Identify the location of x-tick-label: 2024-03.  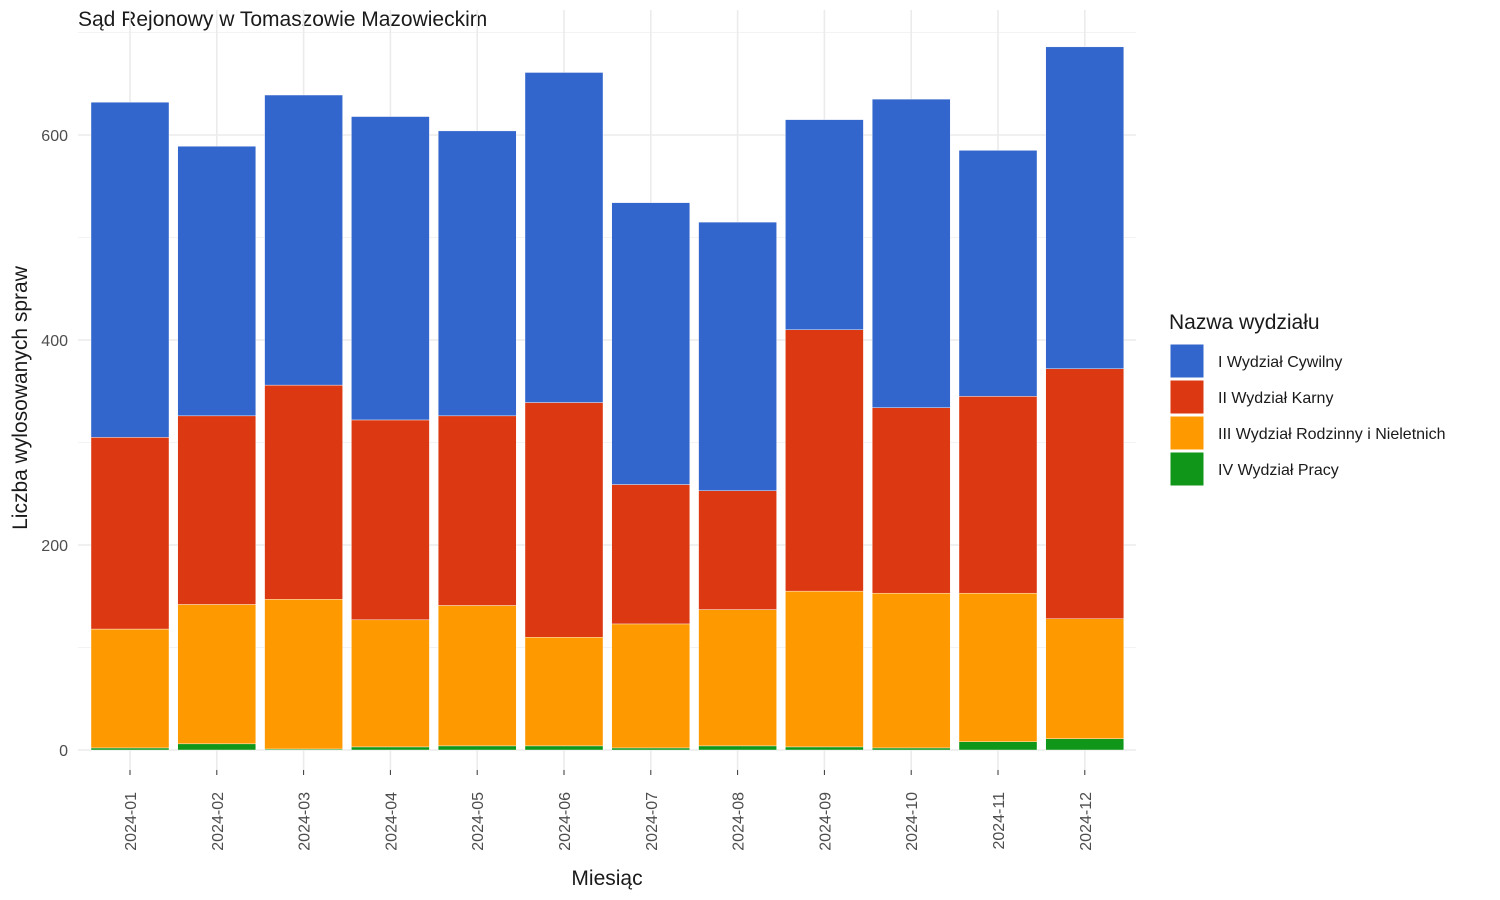
(305, 821).